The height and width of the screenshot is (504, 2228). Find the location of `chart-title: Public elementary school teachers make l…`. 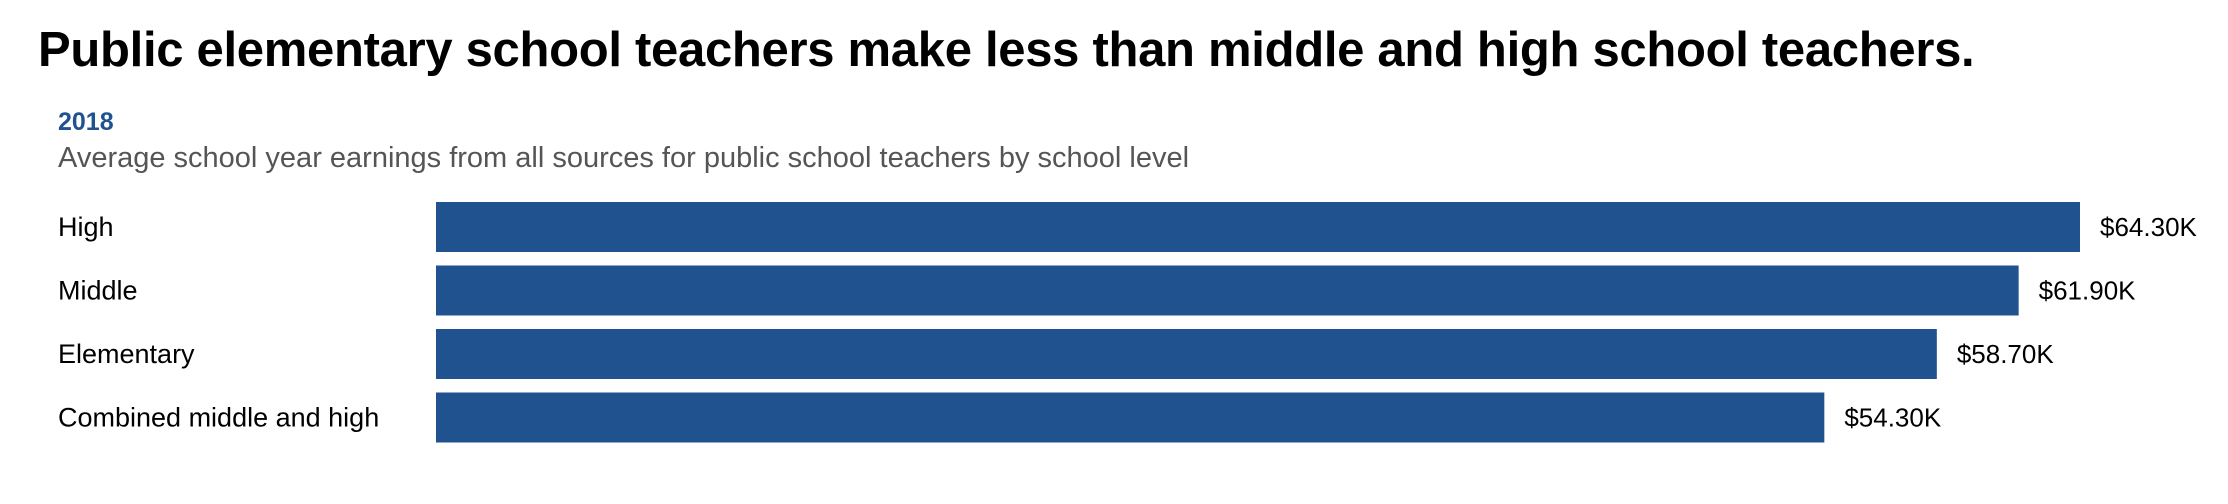

chart-title: Public elementary school teachers make l… is located at coordinates (1006, 50).